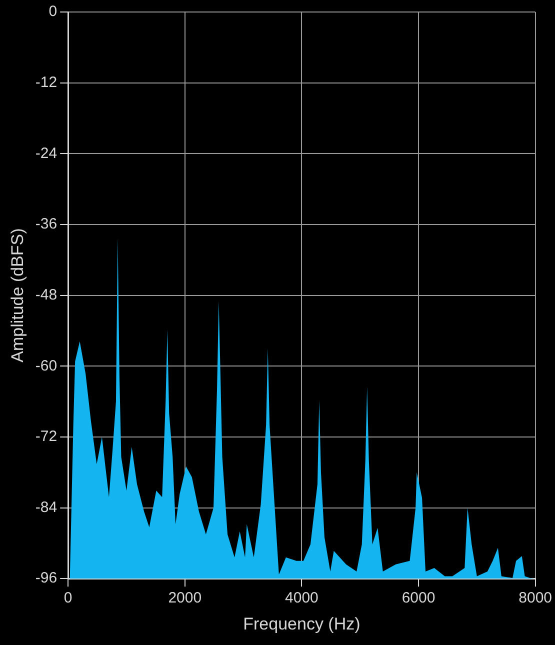  I want to click on y-tick-label: -72, so click(46, 437).